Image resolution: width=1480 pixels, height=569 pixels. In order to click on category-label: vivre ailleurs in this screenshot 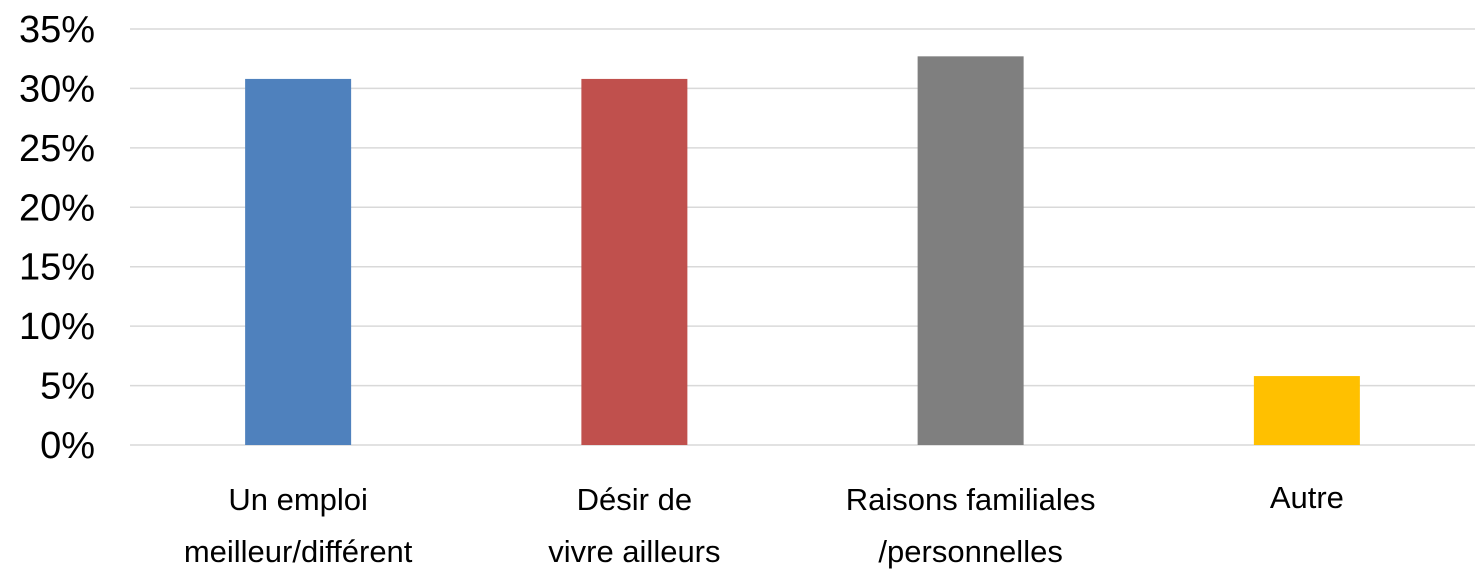, I will do `click(634, 551)`.